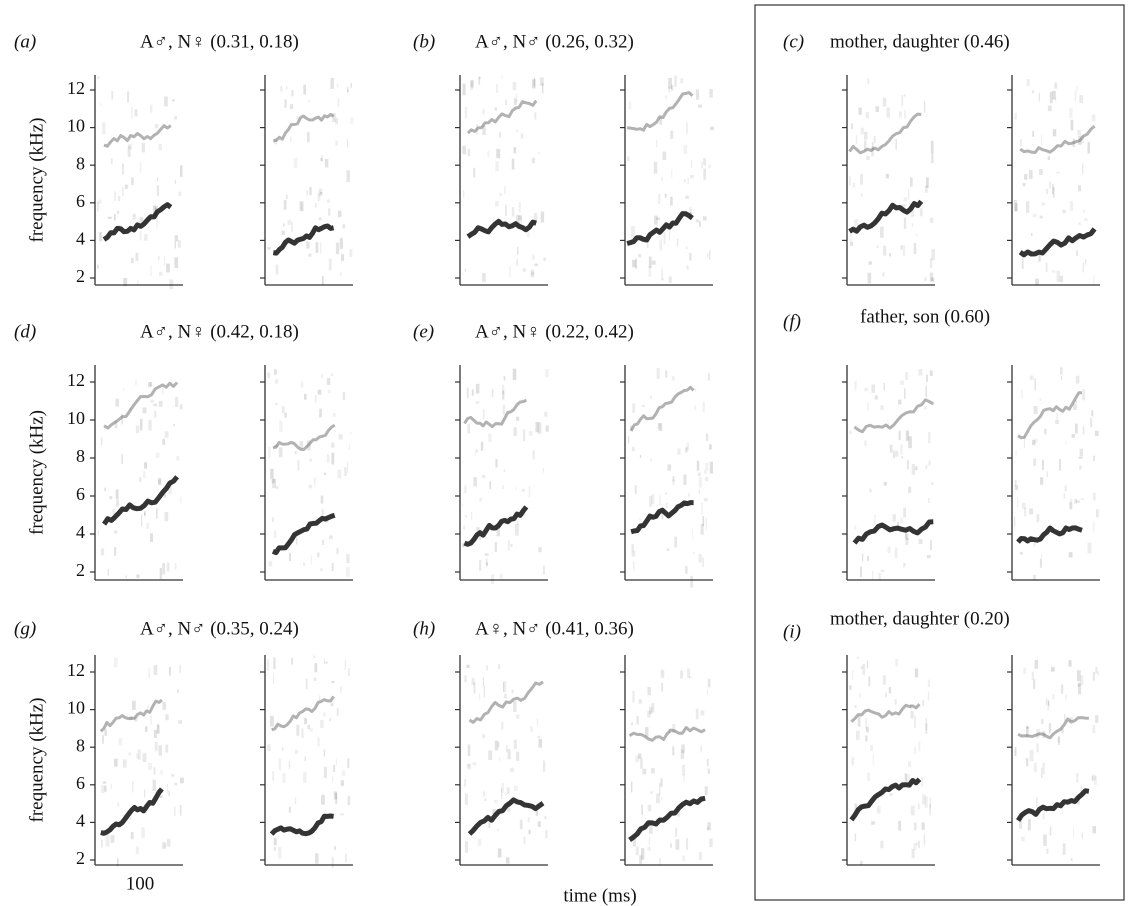 This screenshot has width=1128, height=906. I want to click on fundamental-trace, so click(501, 228).